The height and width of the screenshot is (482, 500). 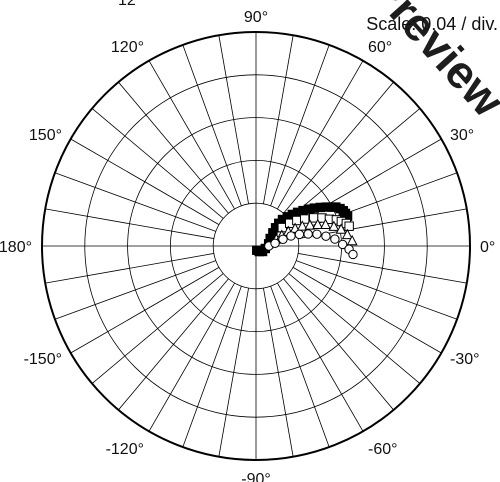 What do you see at coordinates (465, 359) in the screenshot?
I see `angle-tick-label: -30°` at bounding box center [465, 359].